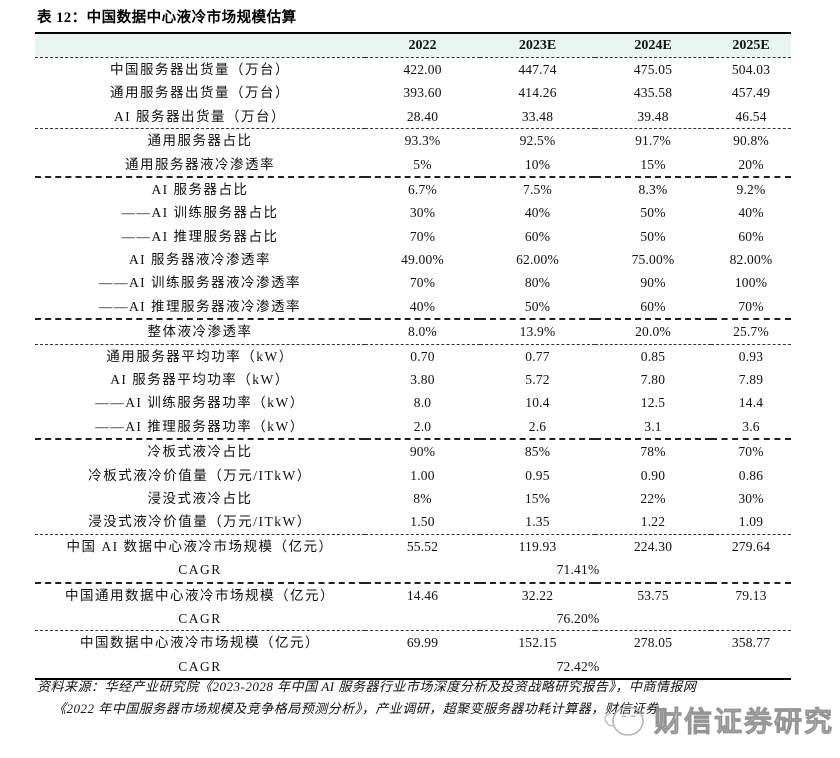  I want to click on header-row: 2022 2023E 2024E 2025E, so click(413, 45).